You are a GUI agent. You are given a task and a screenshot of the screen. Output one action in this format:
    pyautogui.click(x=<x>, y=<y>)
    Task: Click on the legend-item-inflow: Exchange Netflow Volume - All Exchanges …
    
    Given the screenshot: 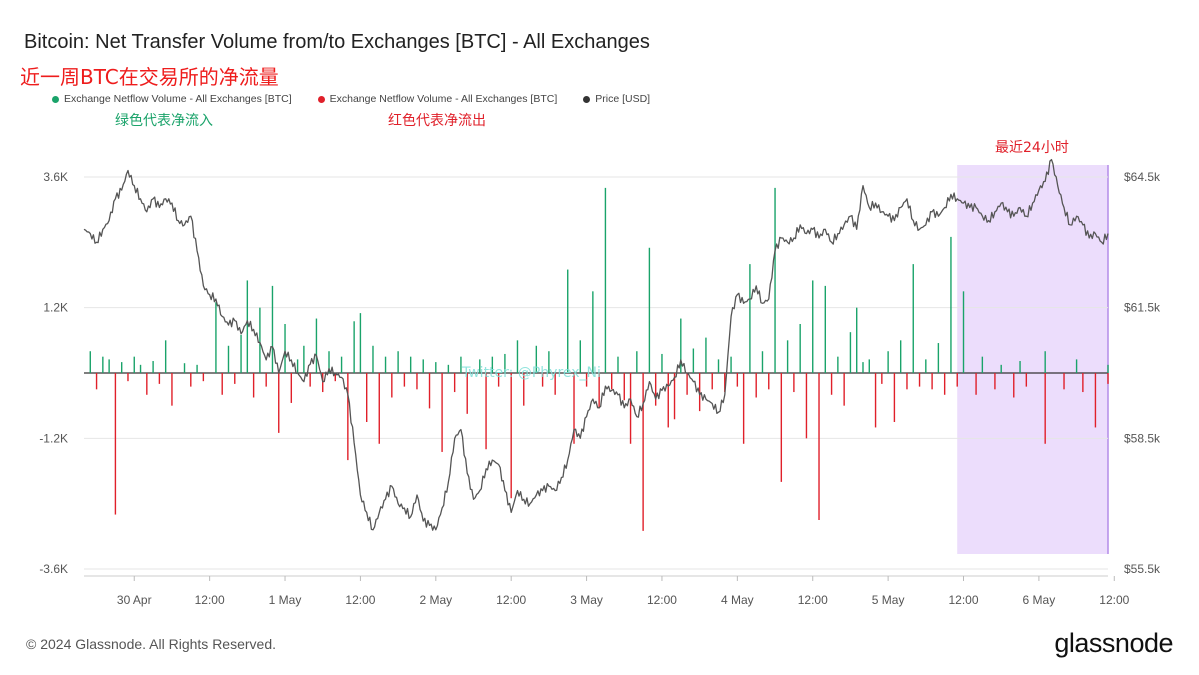 What is the action you would take?
    pyautogui.click(x=172, y=99)
    